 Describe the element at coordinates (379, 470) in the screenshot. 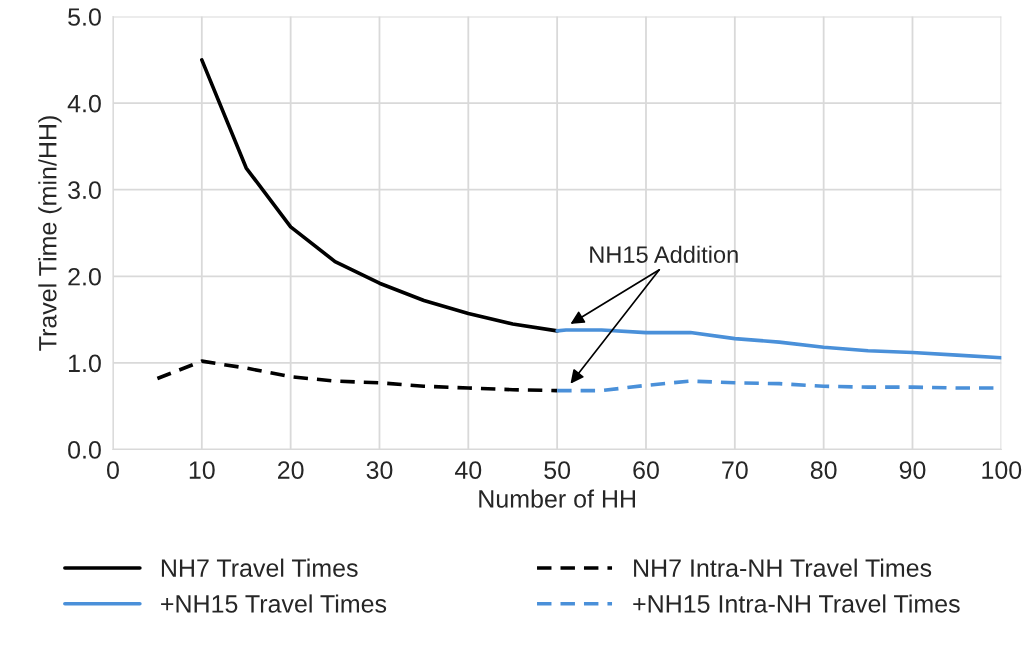

I see `x-tick-label: 30` at that location.